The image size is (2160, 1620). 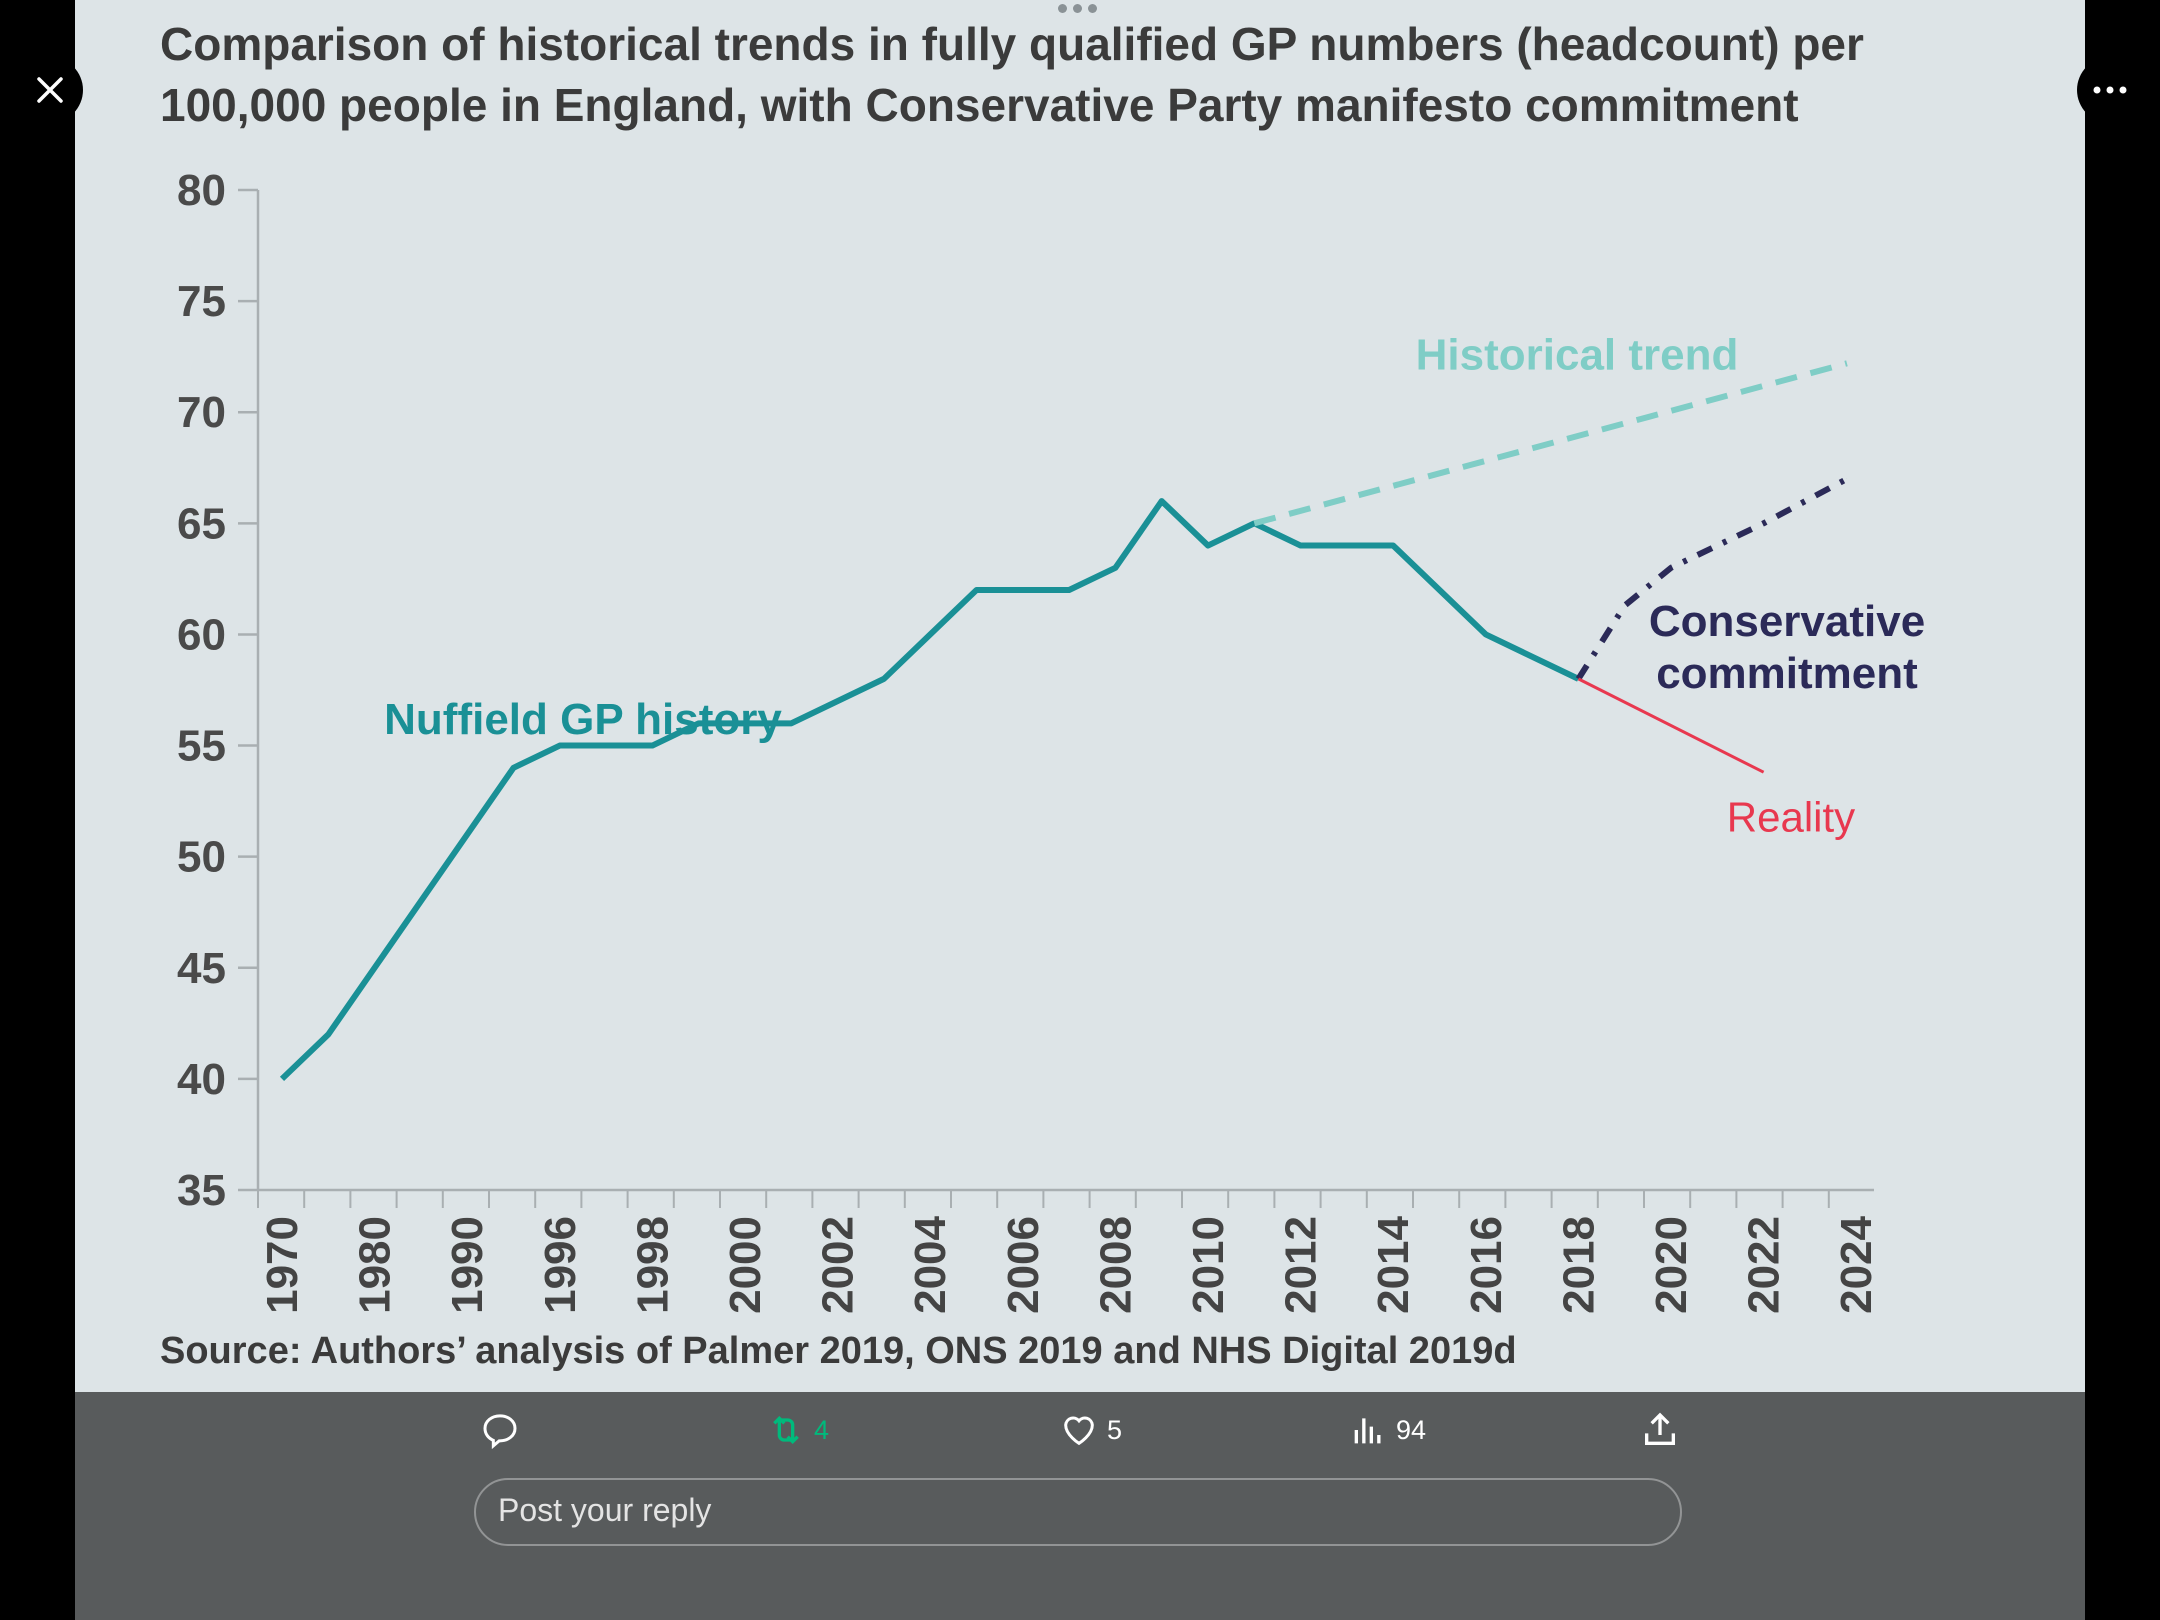 What do you see at coordinates (1078, 1512) in the screenshot?
I see `reply-input: Post your reply` at bounding box center [1078, 1512].